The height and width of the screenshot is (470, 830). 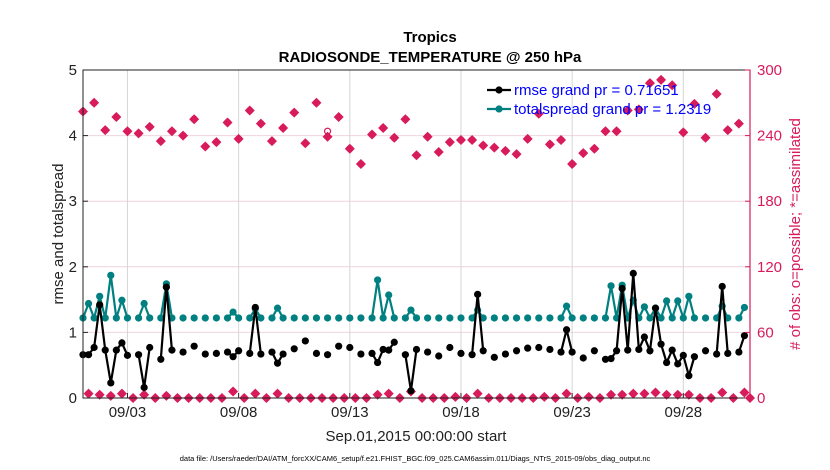 I want to click on rmse-line, so click(x=477, y=324).